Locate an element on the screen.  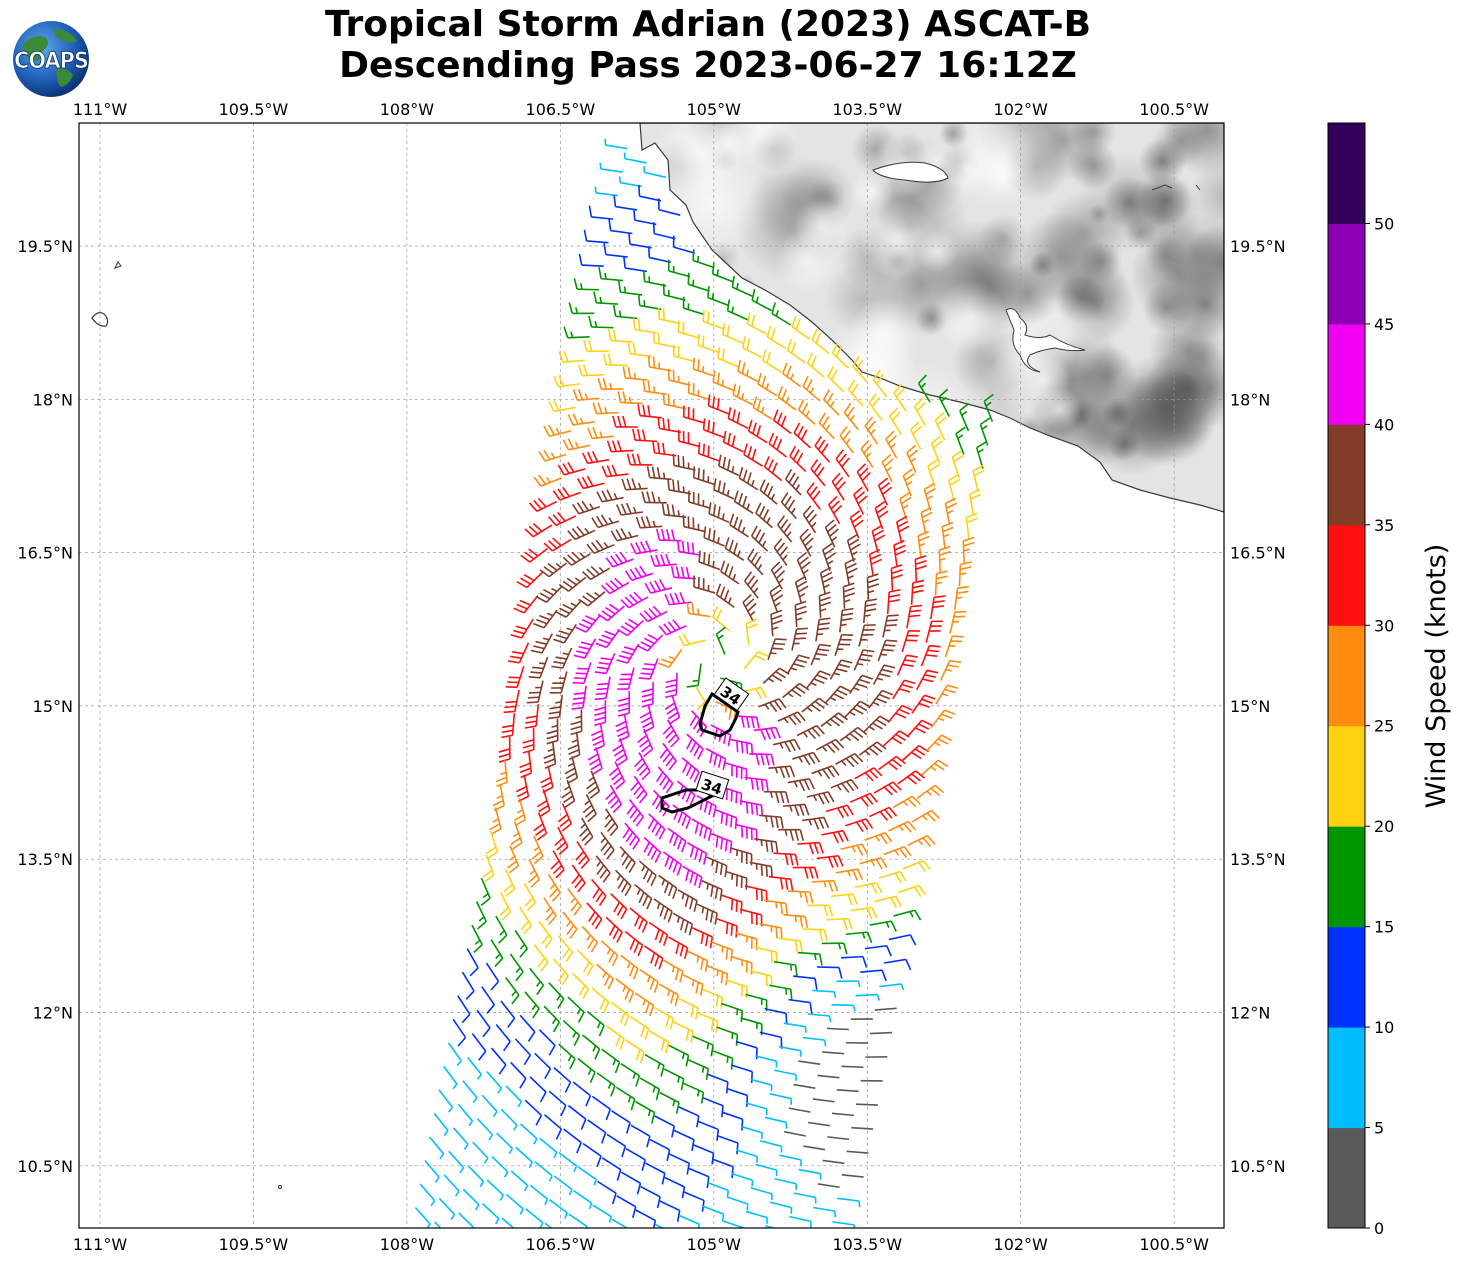
lat-tick-left: 15°N is located at coordinates (53, 706).